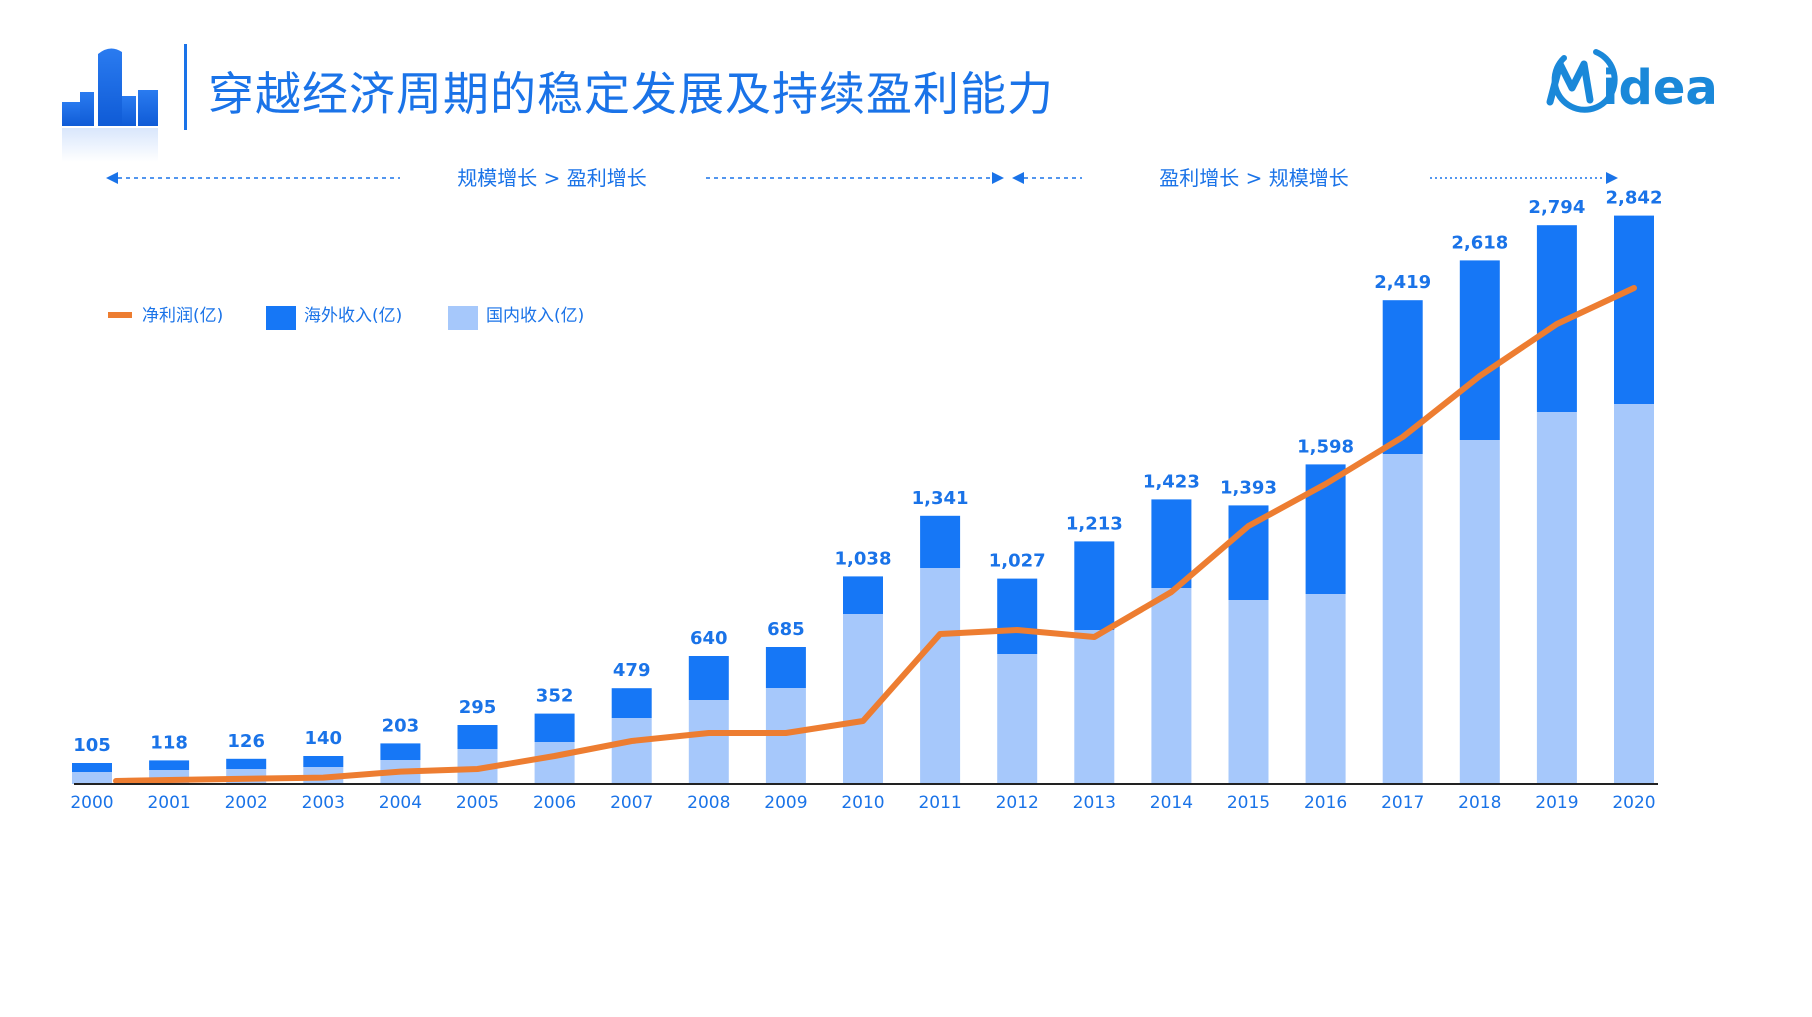  Describe the element at coordinates (1325, 803) in the screenshot. I see `x-tick-2016: 2016` at that location.